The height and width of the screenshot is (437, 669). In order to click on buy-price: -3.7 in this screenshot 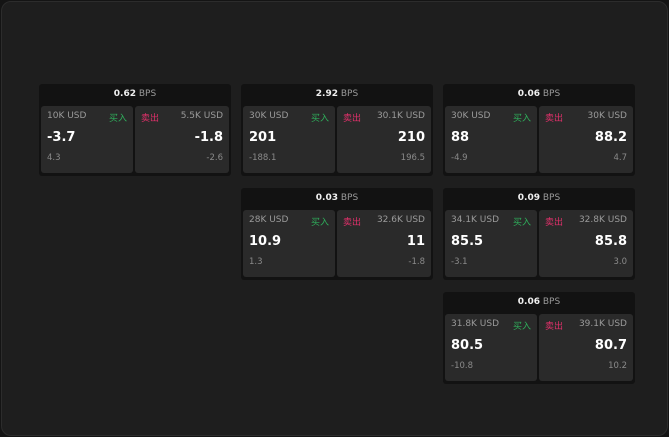, I will do `click(61, 137)`.